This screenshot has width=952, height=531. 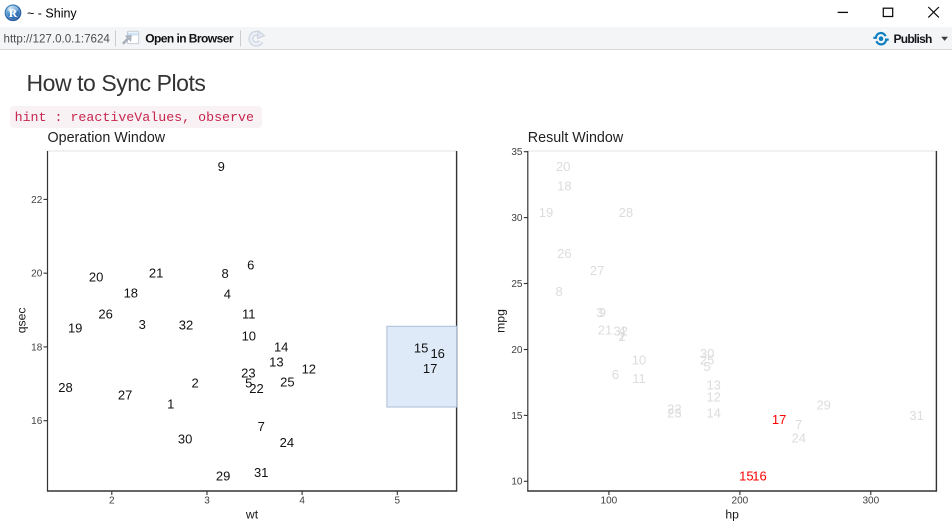 What do you see at coordinates (252, 515) in the screenshot?
I see `svg-text: wt` at bounding box center [252, 515].